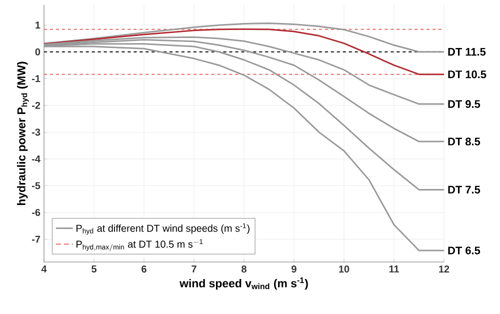  Describe the element at coordinates (44, 269) in the screenshot. I see `x-tick-label: 4` at that location.